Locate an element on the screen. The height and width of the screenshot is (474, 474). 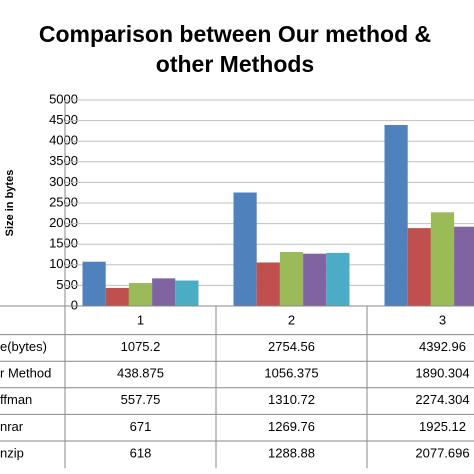
y-tick-label: 2000 is located at coordinates (63, 222).